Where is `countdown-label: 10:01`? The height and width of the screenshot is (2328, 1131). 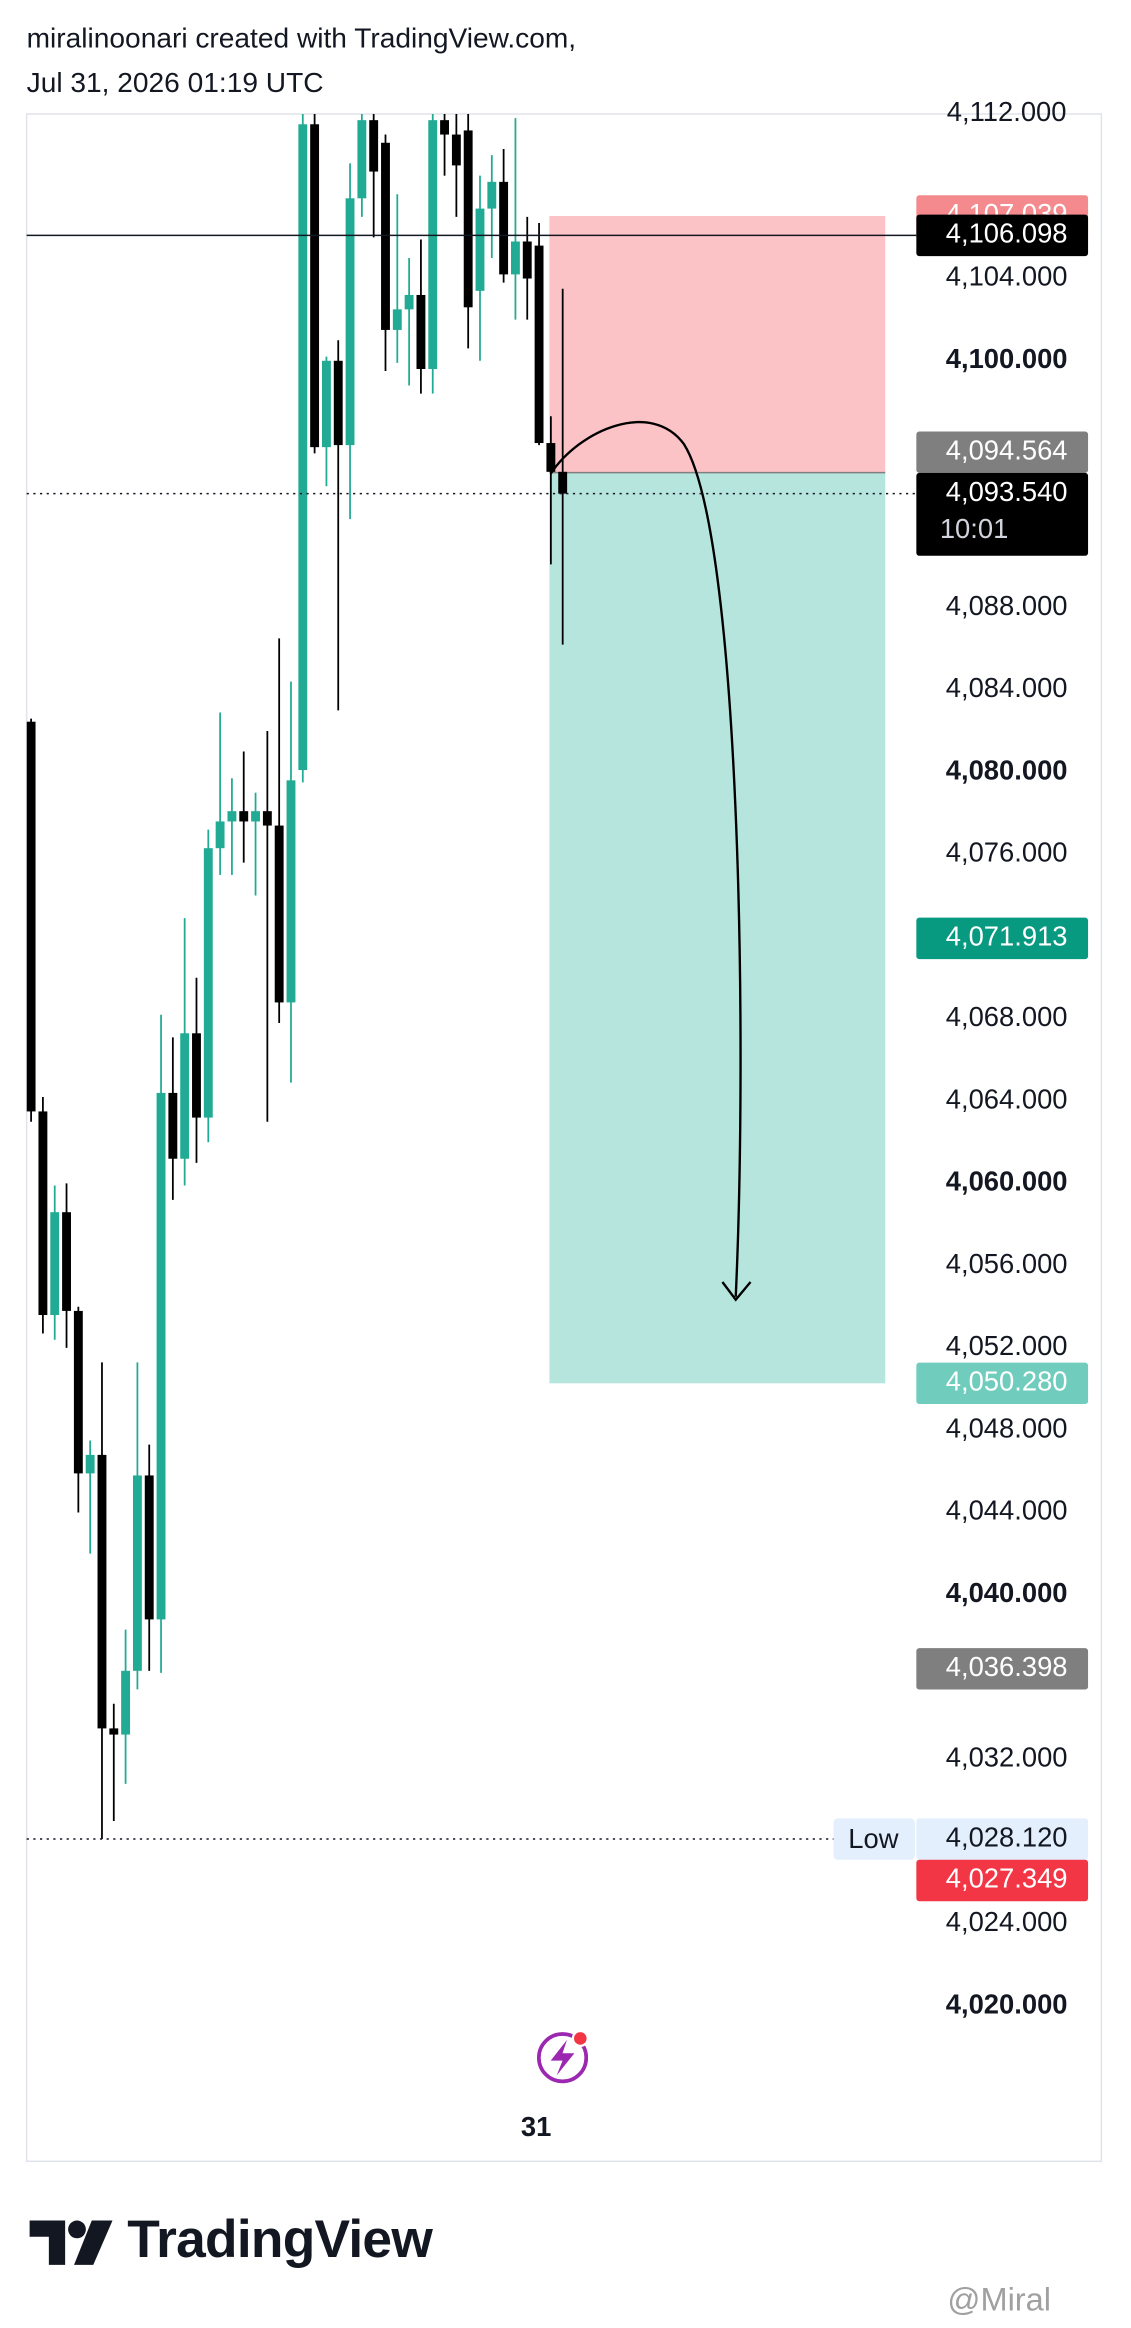
countdown-label: 10:01 is located at coordinates (974, 528).